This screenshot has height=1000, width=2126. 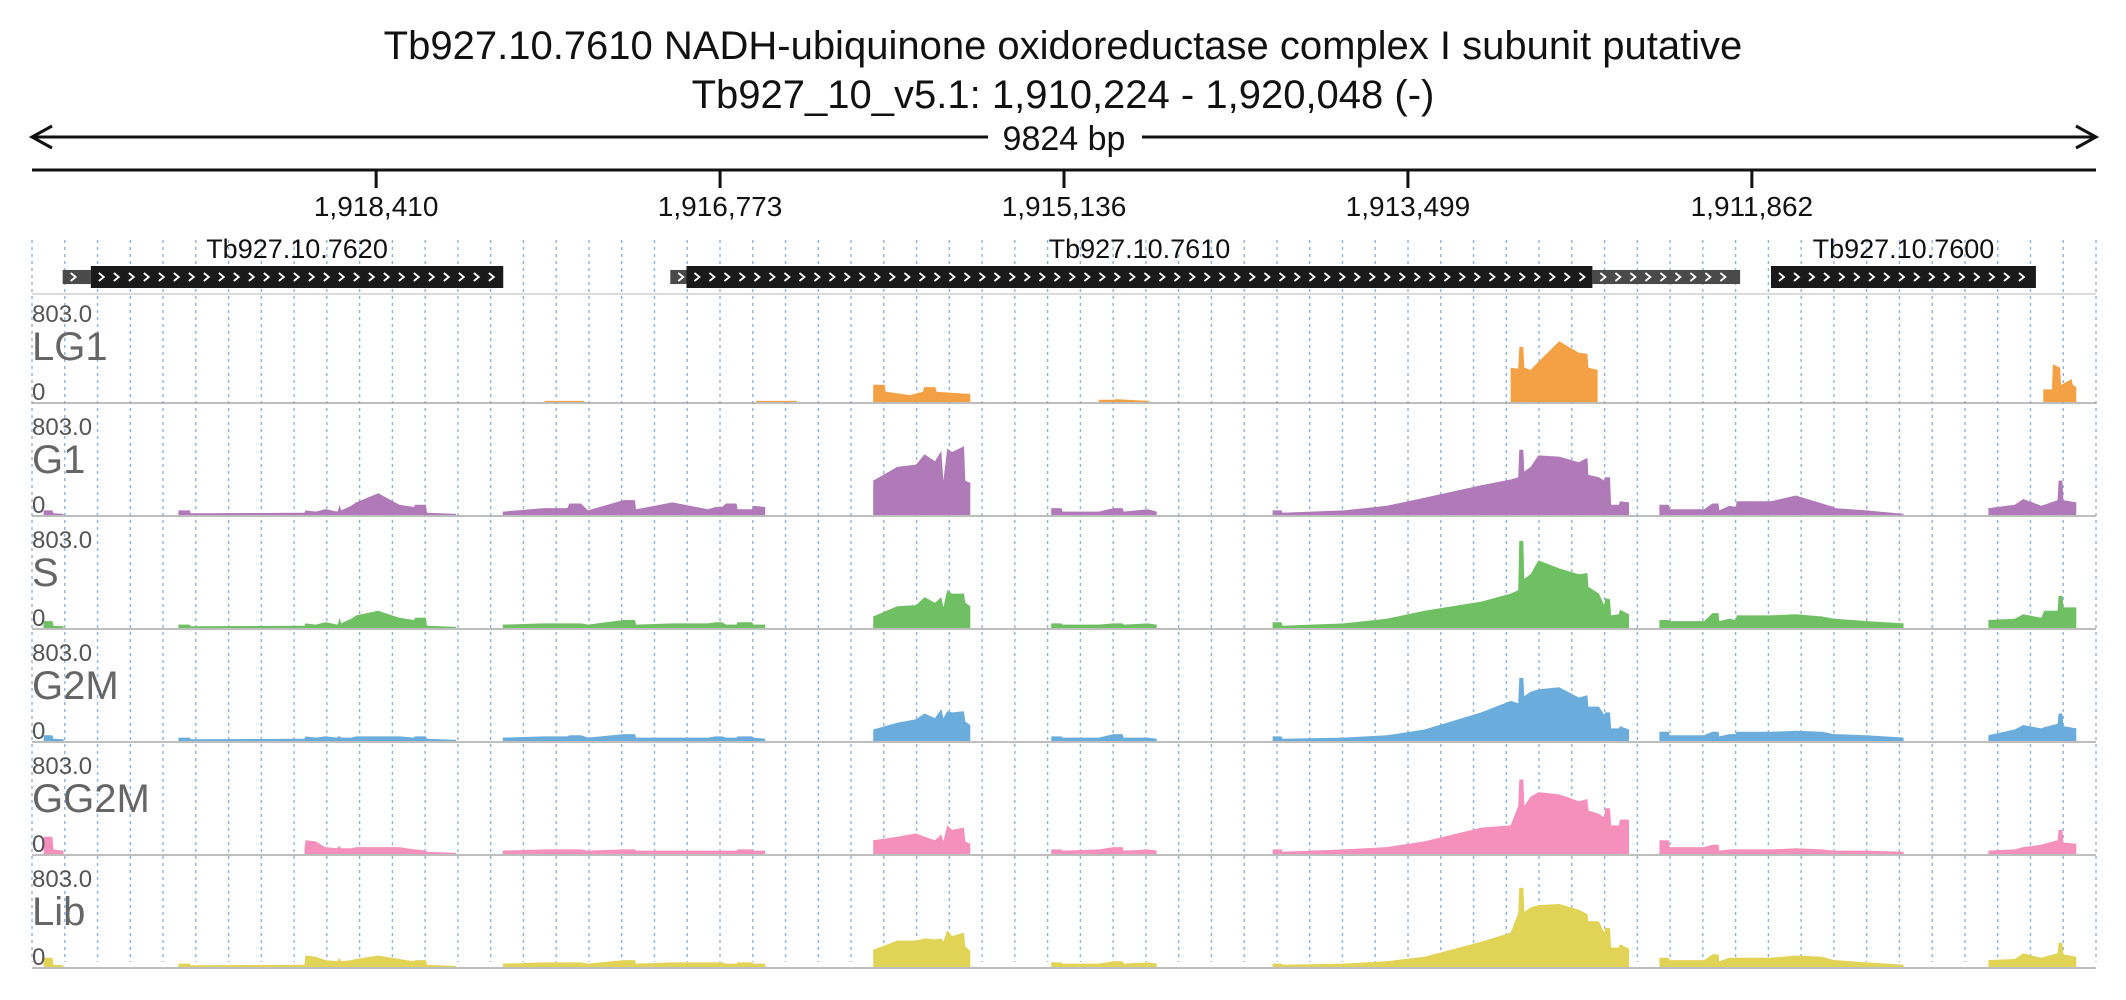 I want to click on gene-label: Tb927.10.7610, so click(x=1140, y=249).